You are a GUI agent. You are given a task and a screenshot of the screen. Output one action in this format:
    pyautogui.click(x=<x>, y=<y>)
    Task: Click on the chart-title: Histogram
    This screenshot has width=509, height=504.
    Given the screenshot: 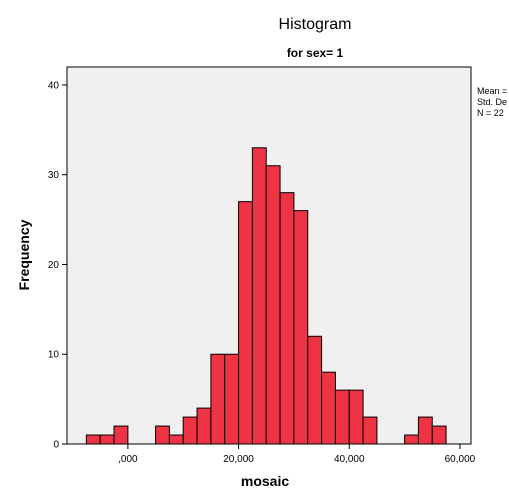 What is the action you would take?
    pyautogui.click(x=315, y=24)
    